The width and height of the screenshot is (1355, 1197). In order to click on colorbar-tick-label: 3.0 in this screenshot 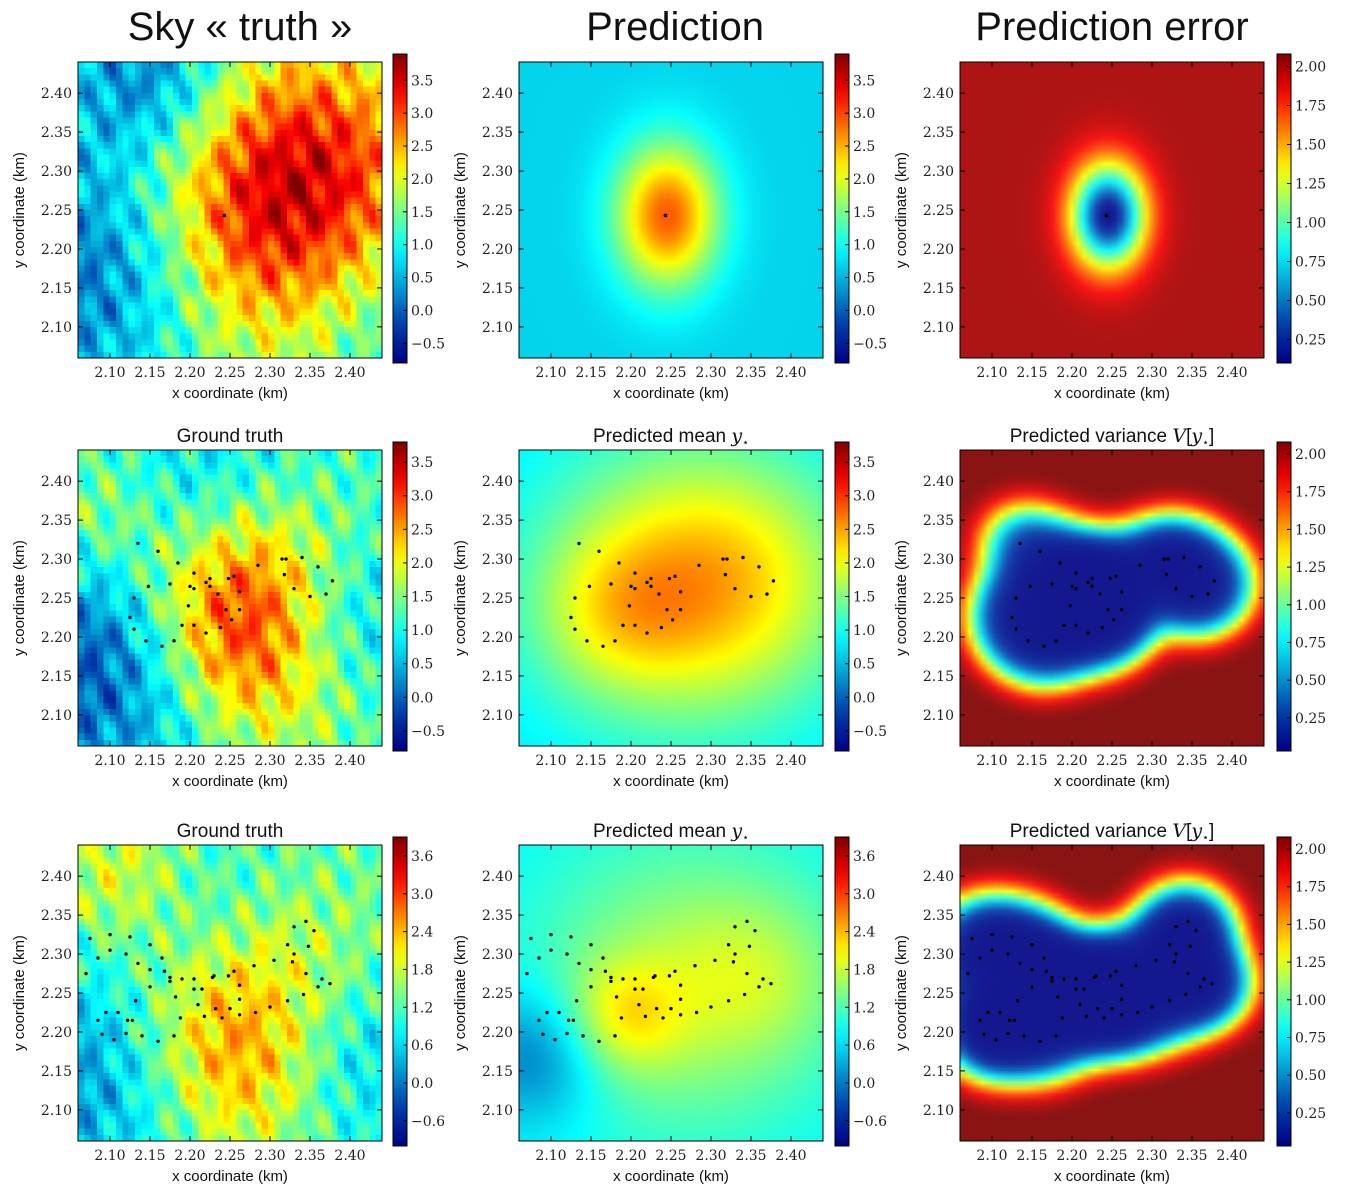, I will do `click(864, 497)`.